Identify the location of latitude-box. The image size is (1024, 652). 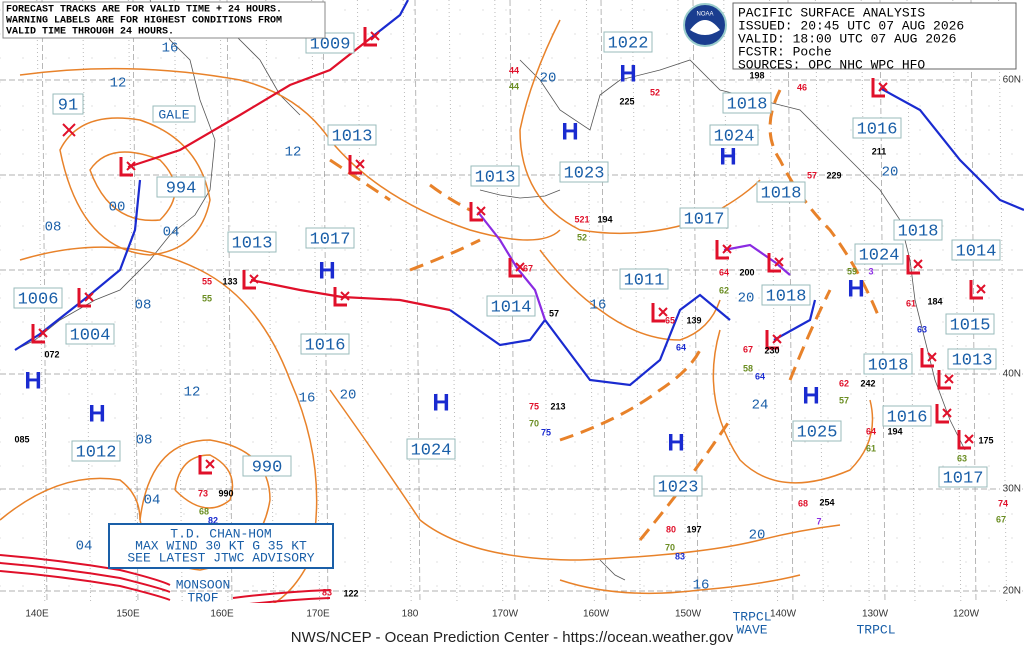
(1011, 591).